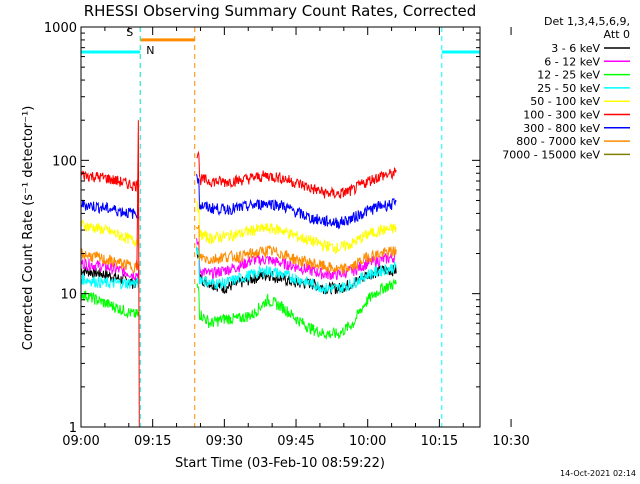  What do you see at coordinates (617, 34) in the screenshot?
I see `legend-header-line-2: Att 0` at bounding box center [617, 34].